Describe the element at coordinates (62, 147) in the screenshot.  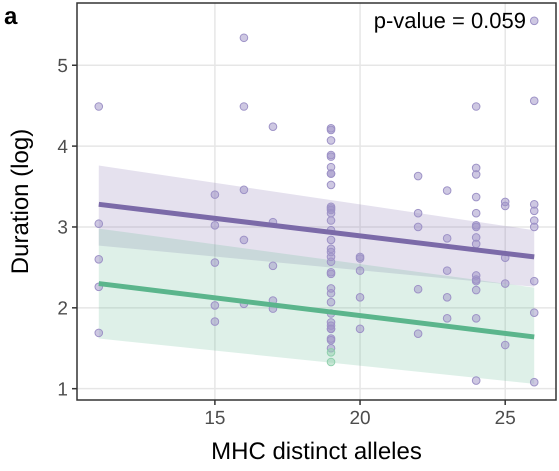
I see `y-tick-label: 4` at that location.